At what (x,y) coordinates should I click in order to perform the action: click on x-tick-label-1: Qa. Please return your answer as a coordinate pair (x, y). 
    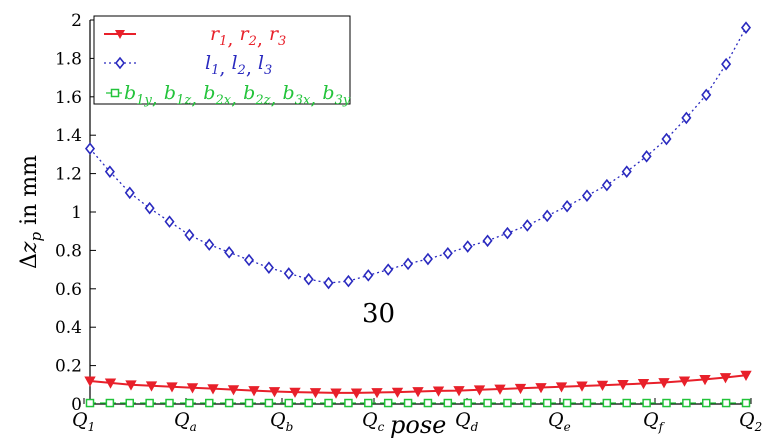
    Looking at the image, I should click on (185, 421).